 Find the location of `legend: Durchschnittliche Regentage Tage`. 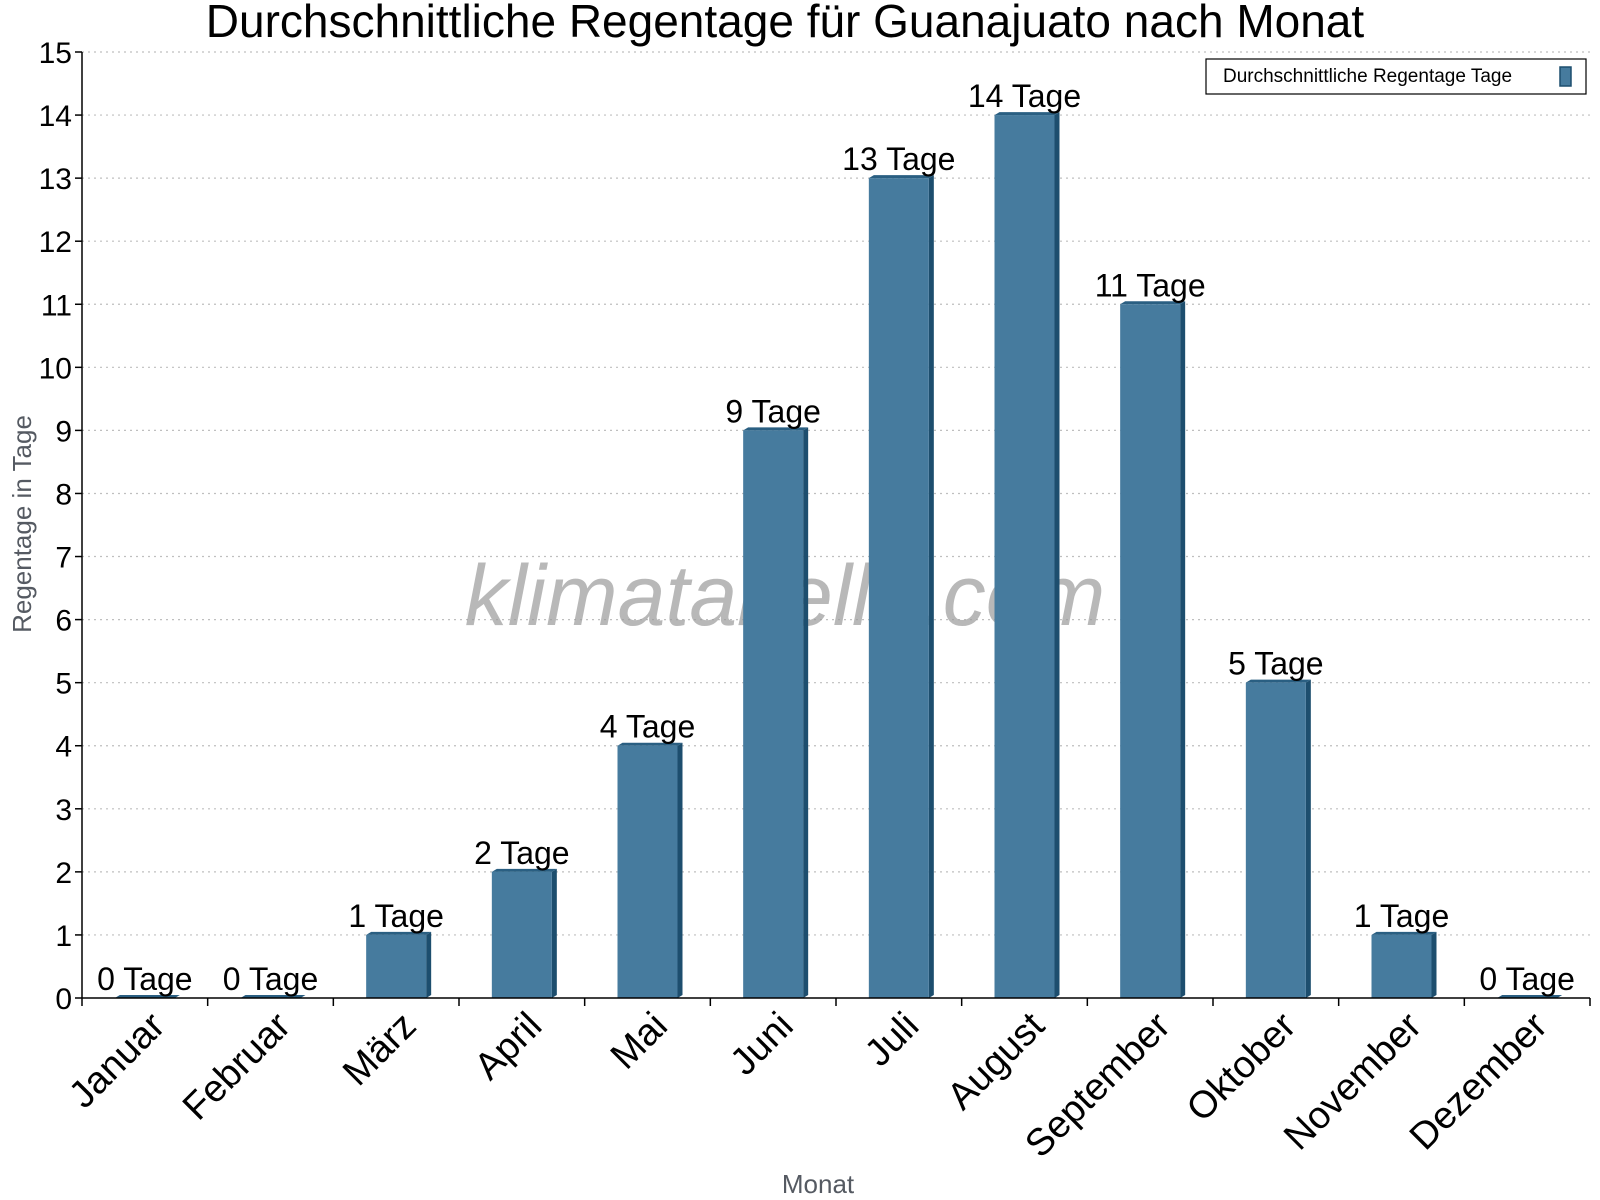

legend: Durchschnittliche Regentage Tage is located at coordinates (1396, 76).